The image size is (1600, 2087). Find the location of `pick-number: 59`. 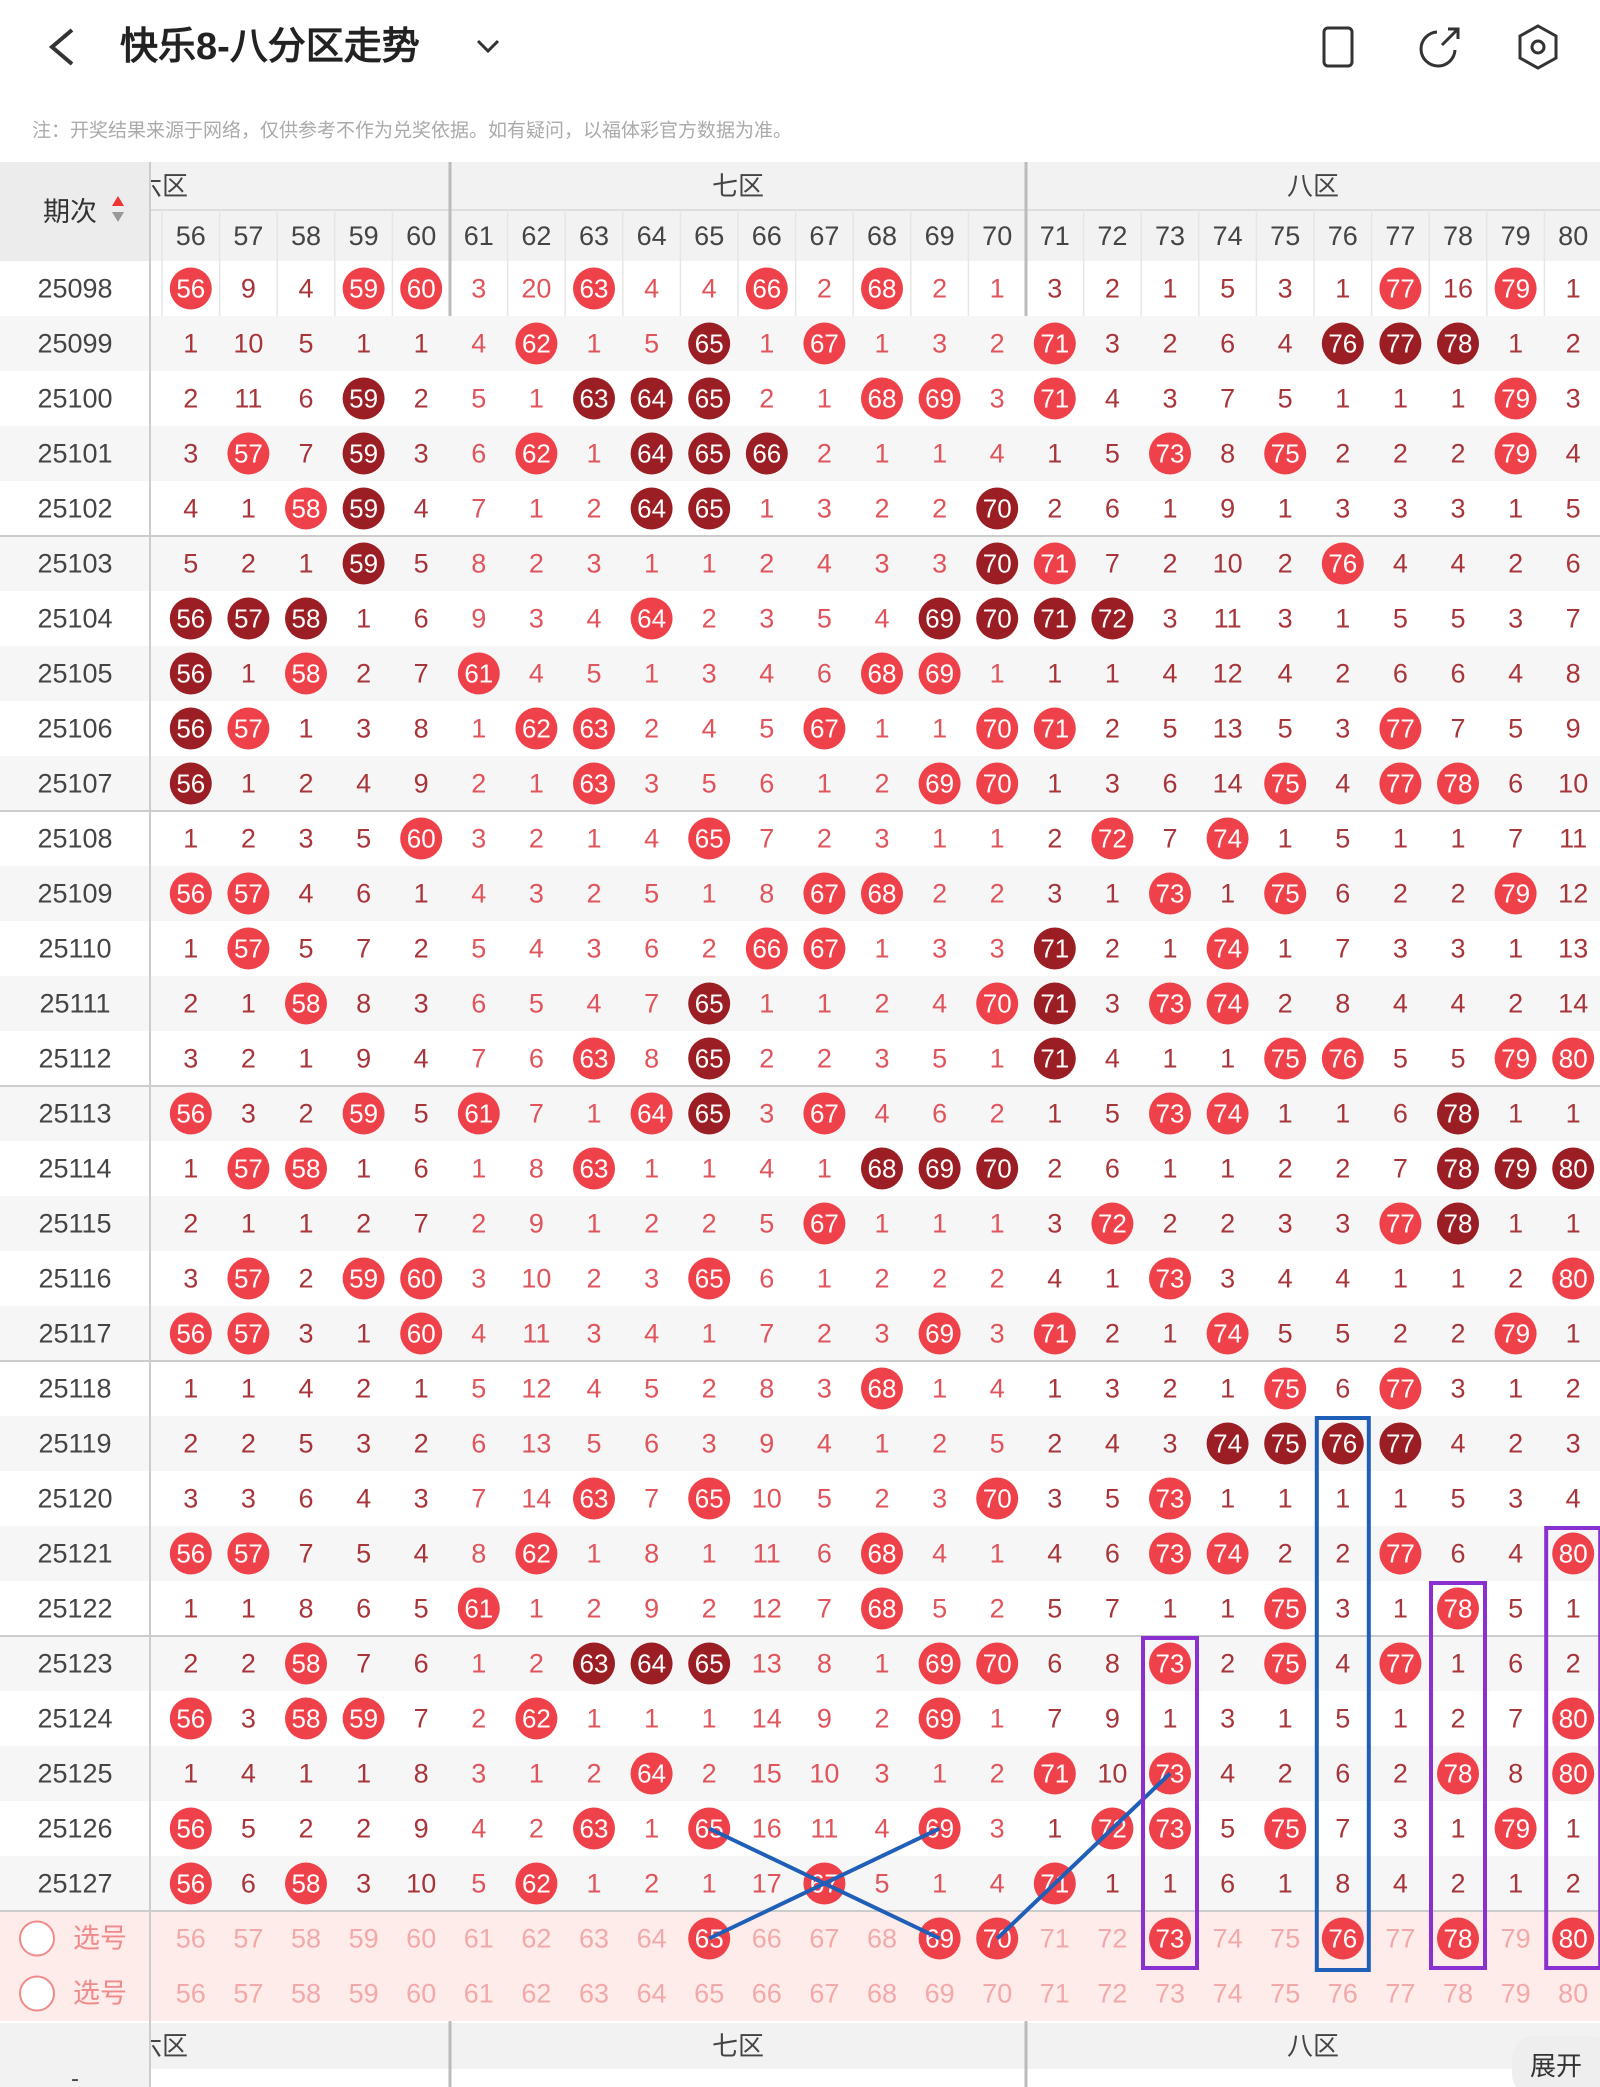

pick-number: 59 is located at coordinates (364, 1994).